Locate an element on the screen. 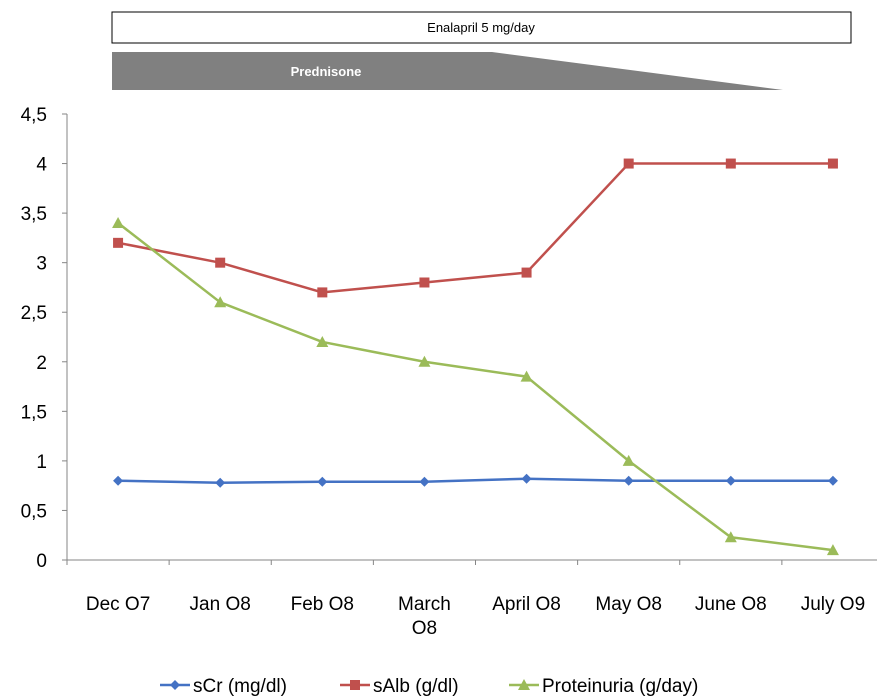  y-tick-label: 4 is located at coordinates (41, 165).